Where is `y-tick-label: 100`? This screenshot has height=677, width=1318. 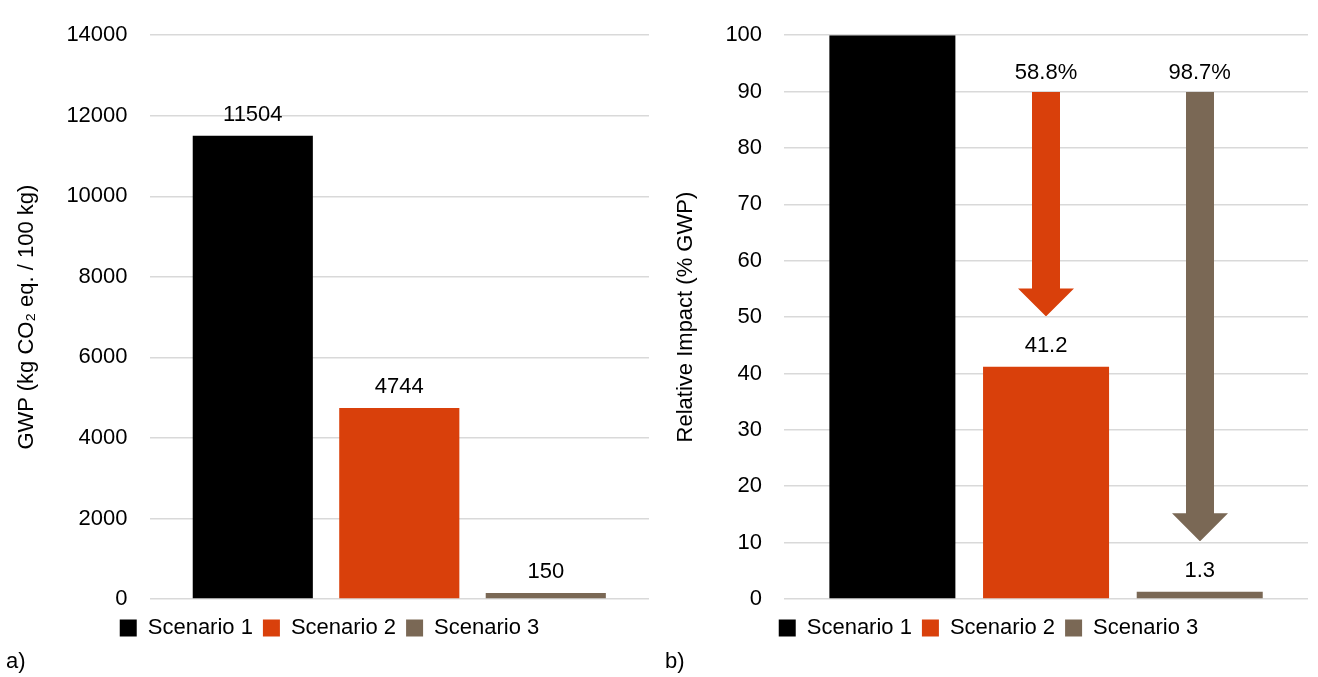
y-tick-label: 100 is located at coordinates (744, 34).